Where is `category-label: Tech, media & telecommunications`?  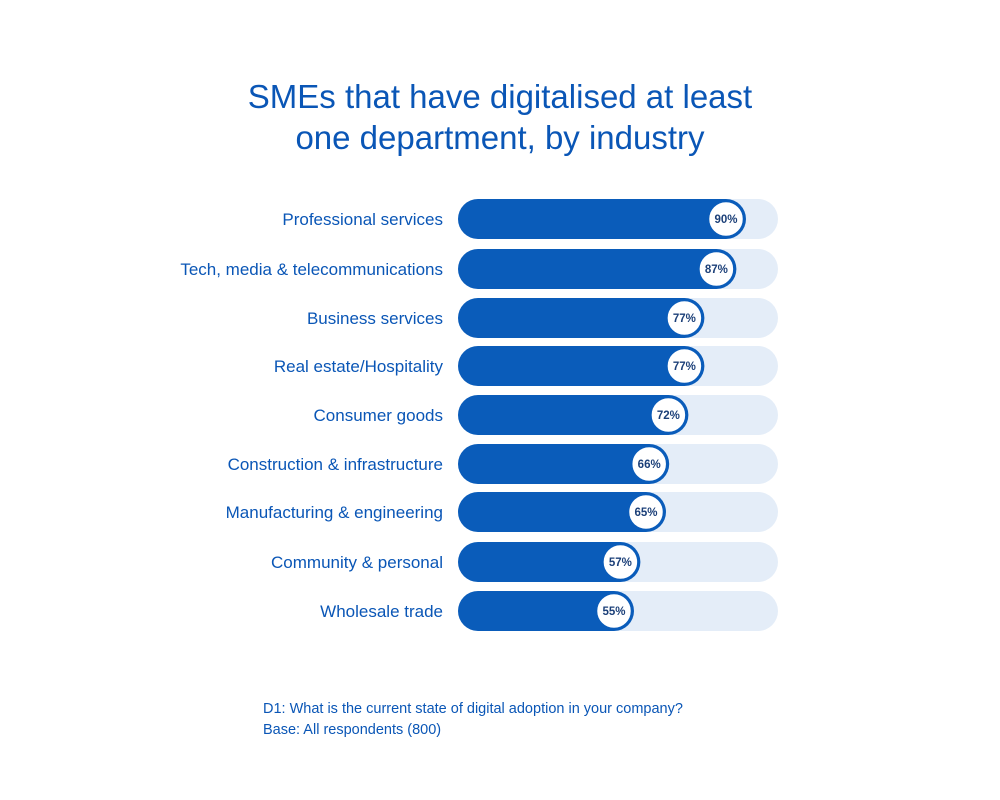 category-label: Tech, media & telecommunications is located at coordinates (311, 269).